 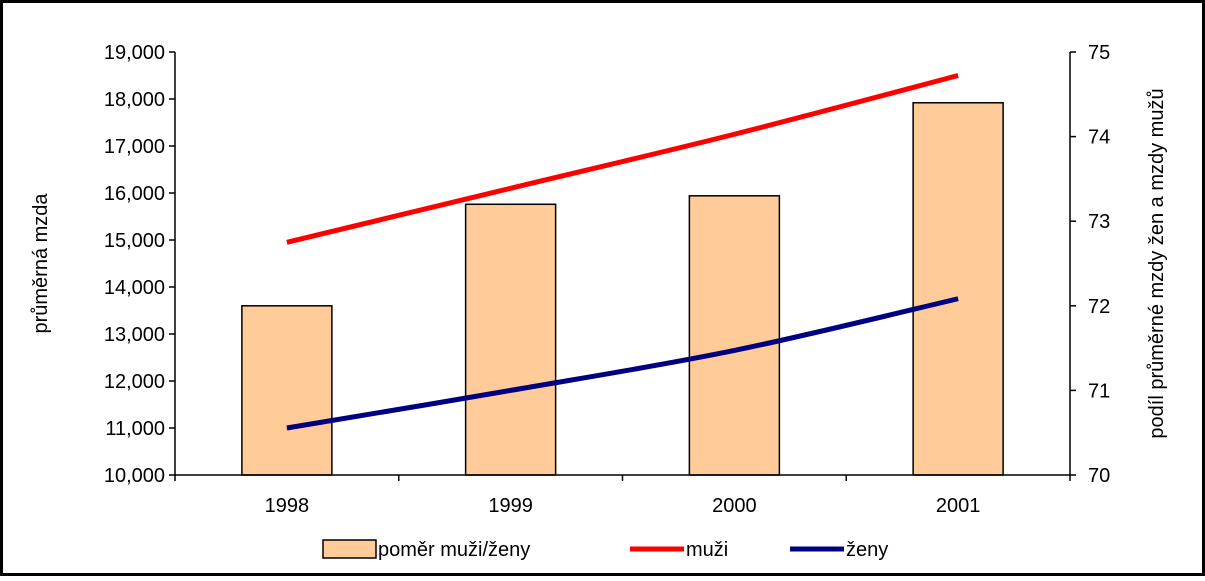 I want to click on y-right-tick-label: 73, so click(x=1099, y=222).